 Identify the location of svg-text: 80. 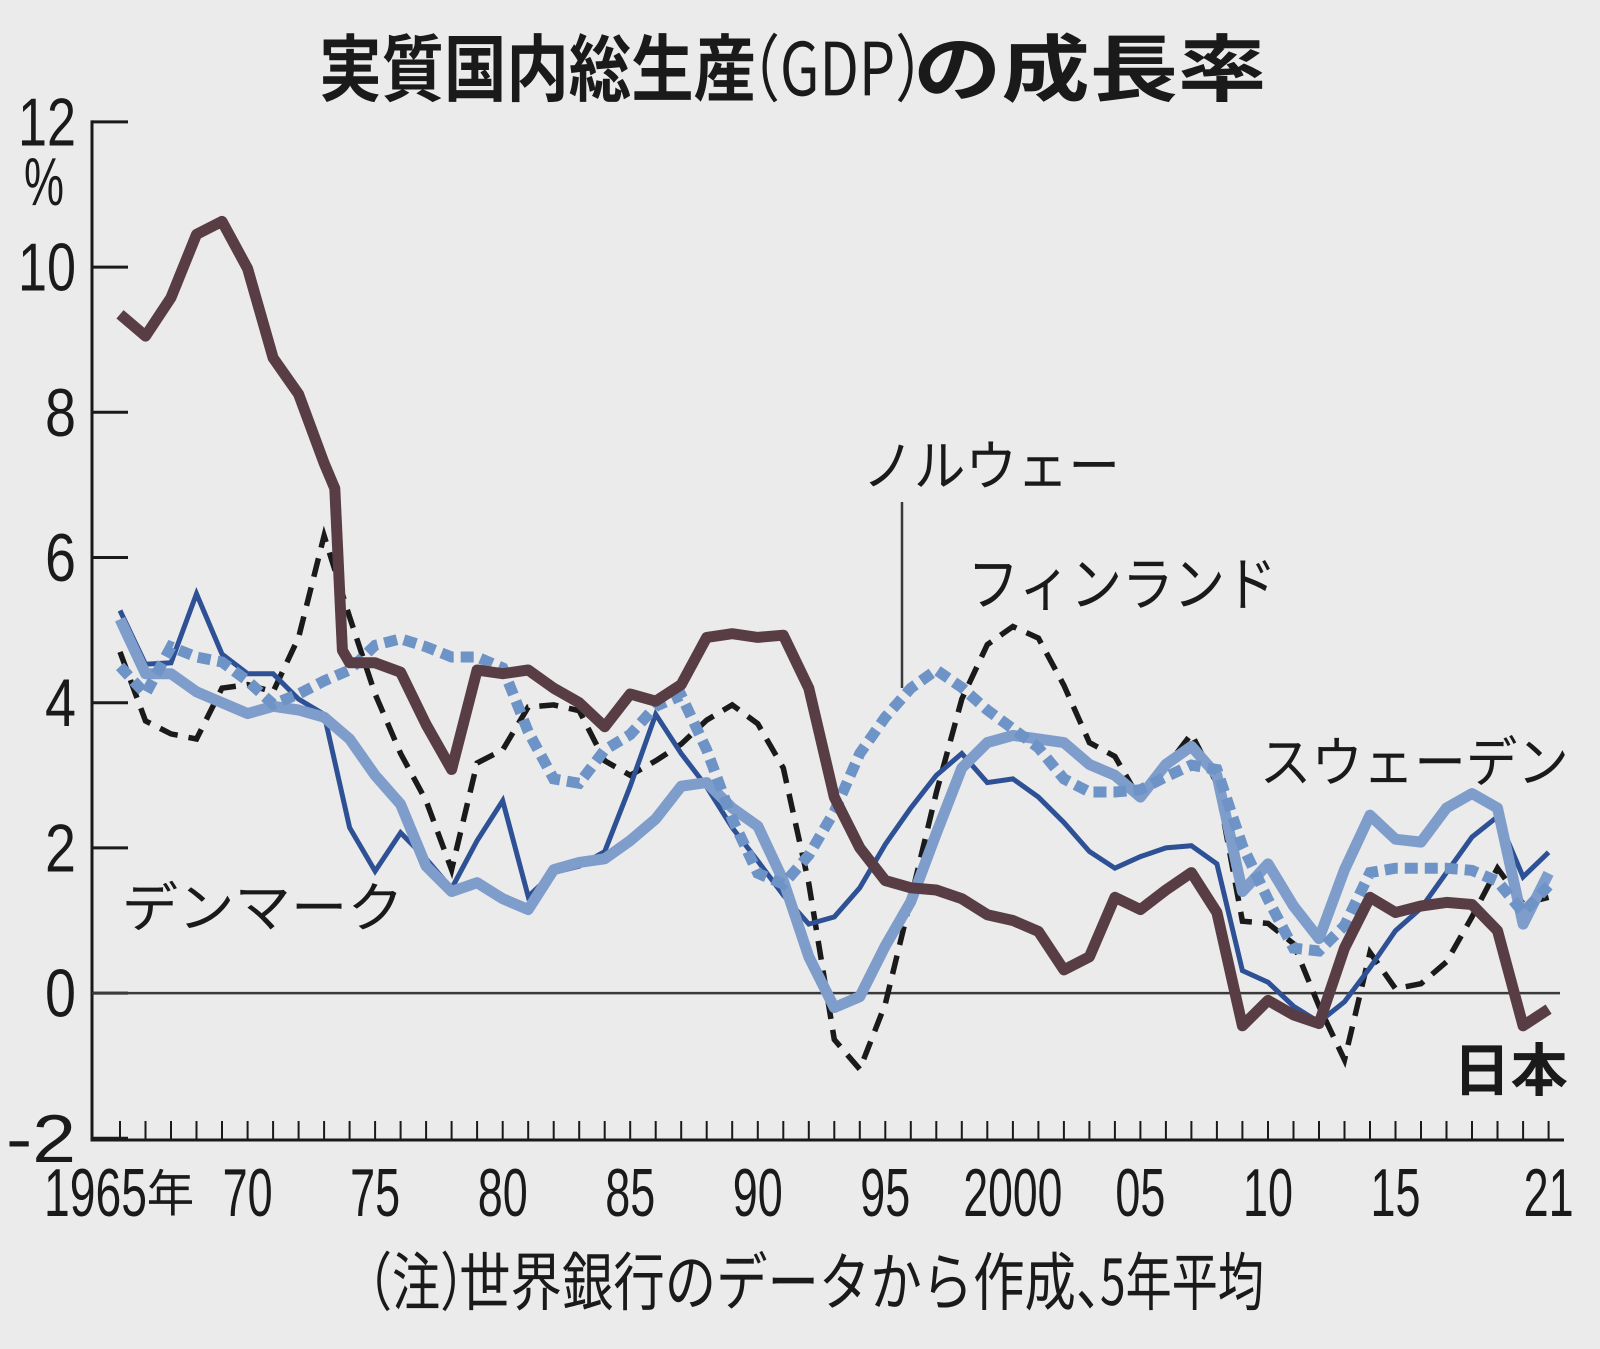
(503, 1193).